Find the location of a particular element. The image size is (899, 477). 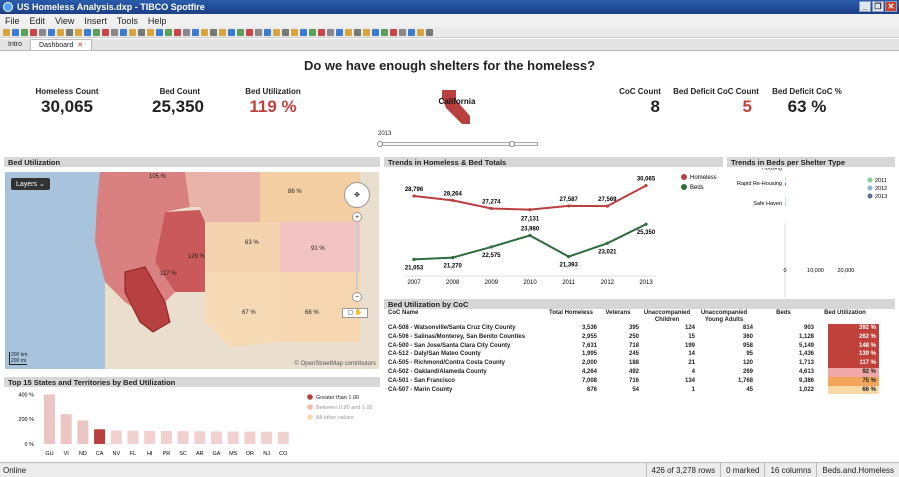

menu-edit: Edit is located at coordinates (37, 20).